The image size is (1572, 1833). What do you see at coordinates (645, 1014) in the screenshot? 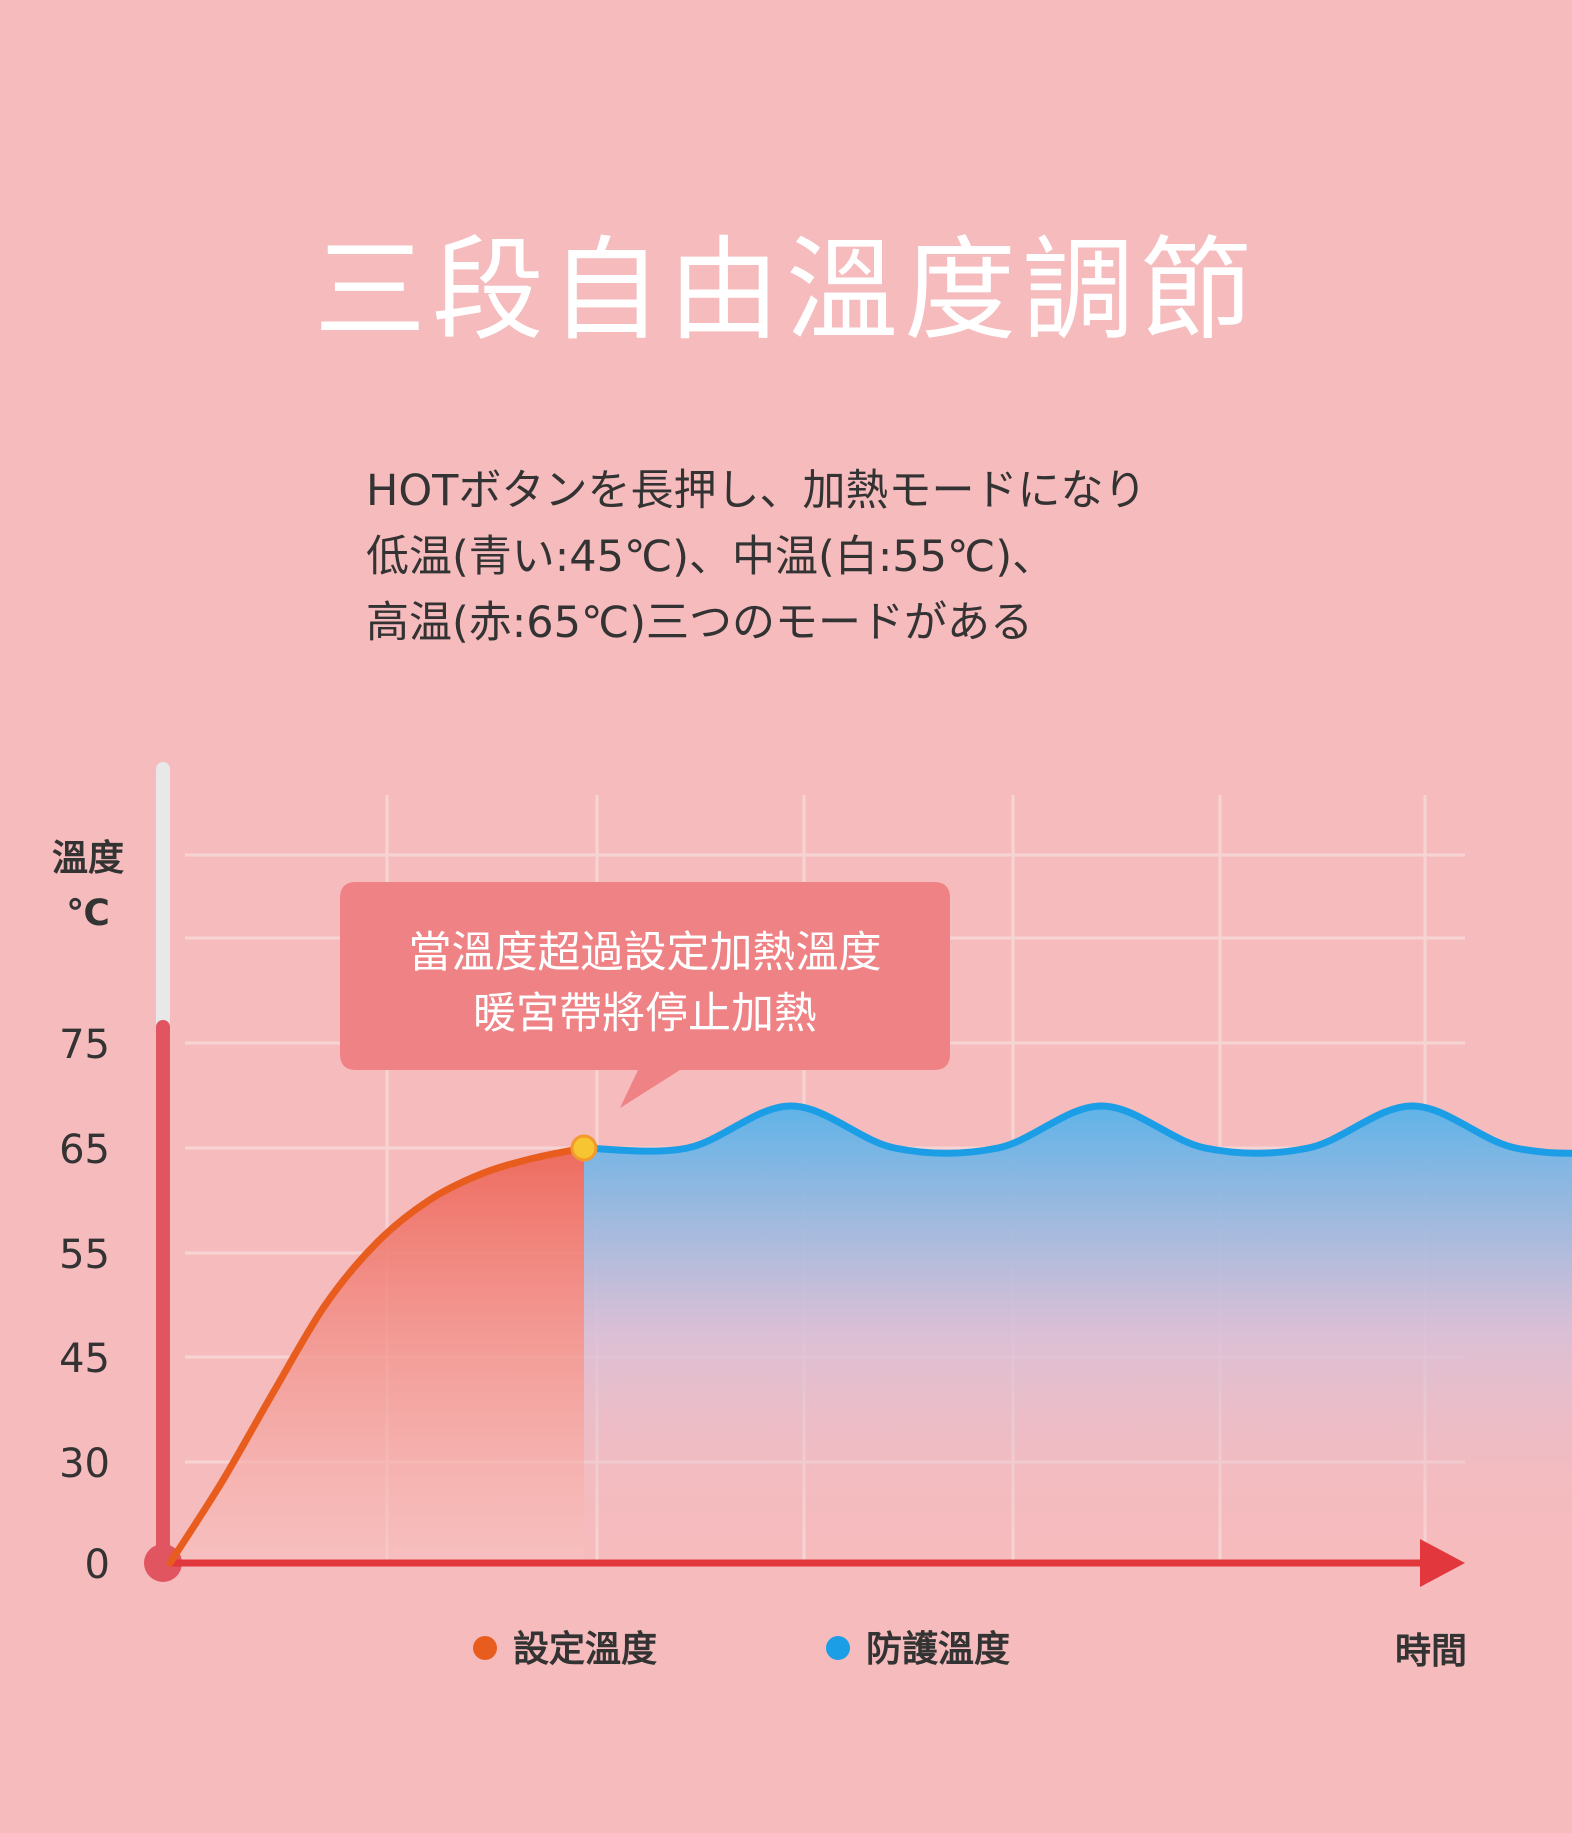
I see `callout-line: 暖宮帶將停止加熱` at bounding box center [645, 1014].